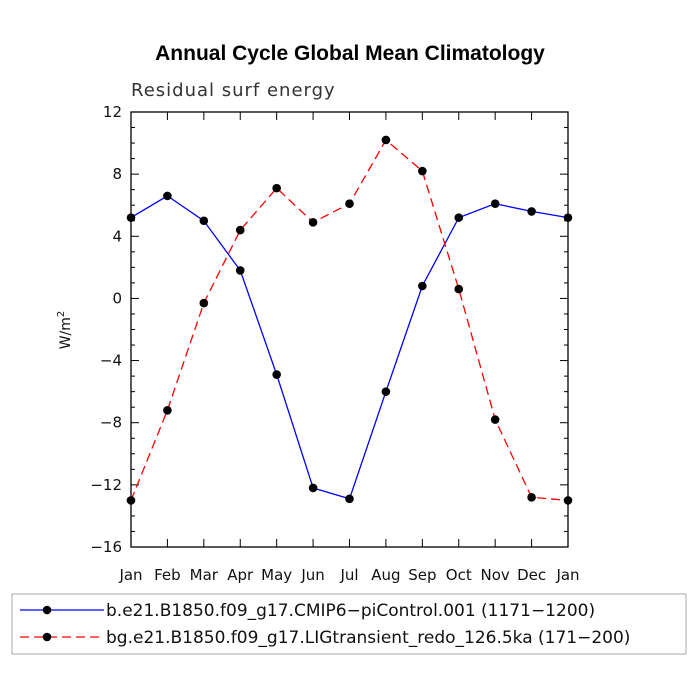 The image size is (700, 700). What do you see at coordinates (66, 333) in the screenshot?
I see `y-axis-label-text: W/m` at bounding box center [66, 333].